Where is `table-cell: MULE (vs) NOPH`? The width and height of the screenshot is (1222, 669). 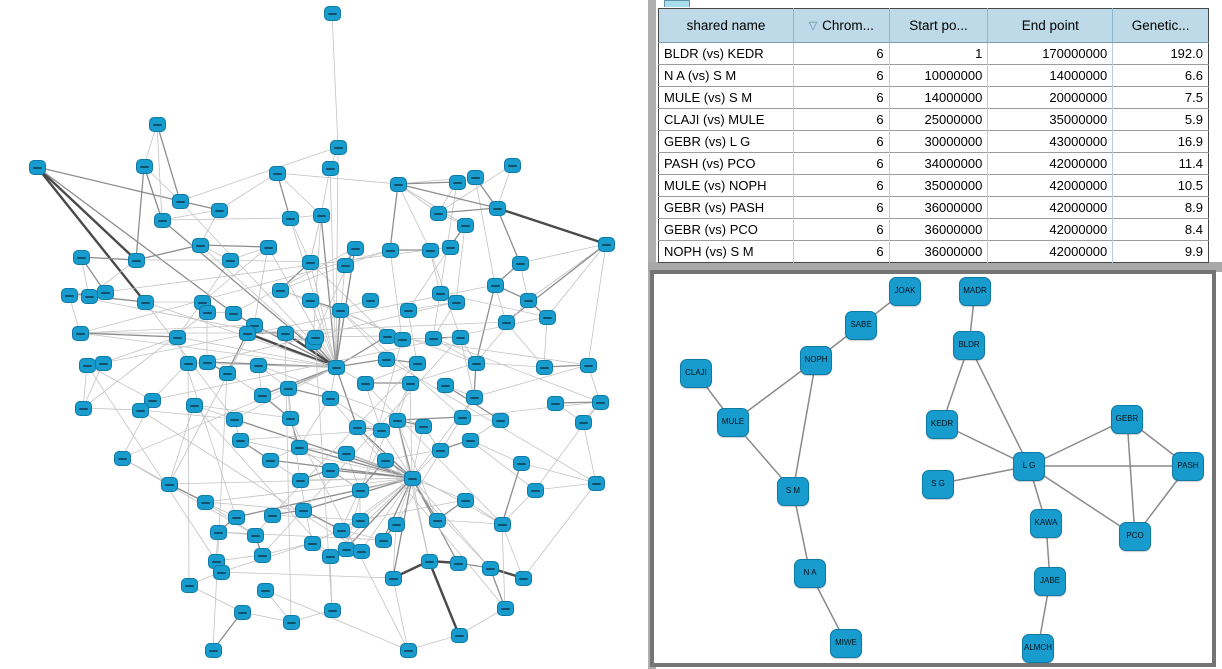 table-cell: MULE (vs) NOPH is located at coordinates (726, 185).